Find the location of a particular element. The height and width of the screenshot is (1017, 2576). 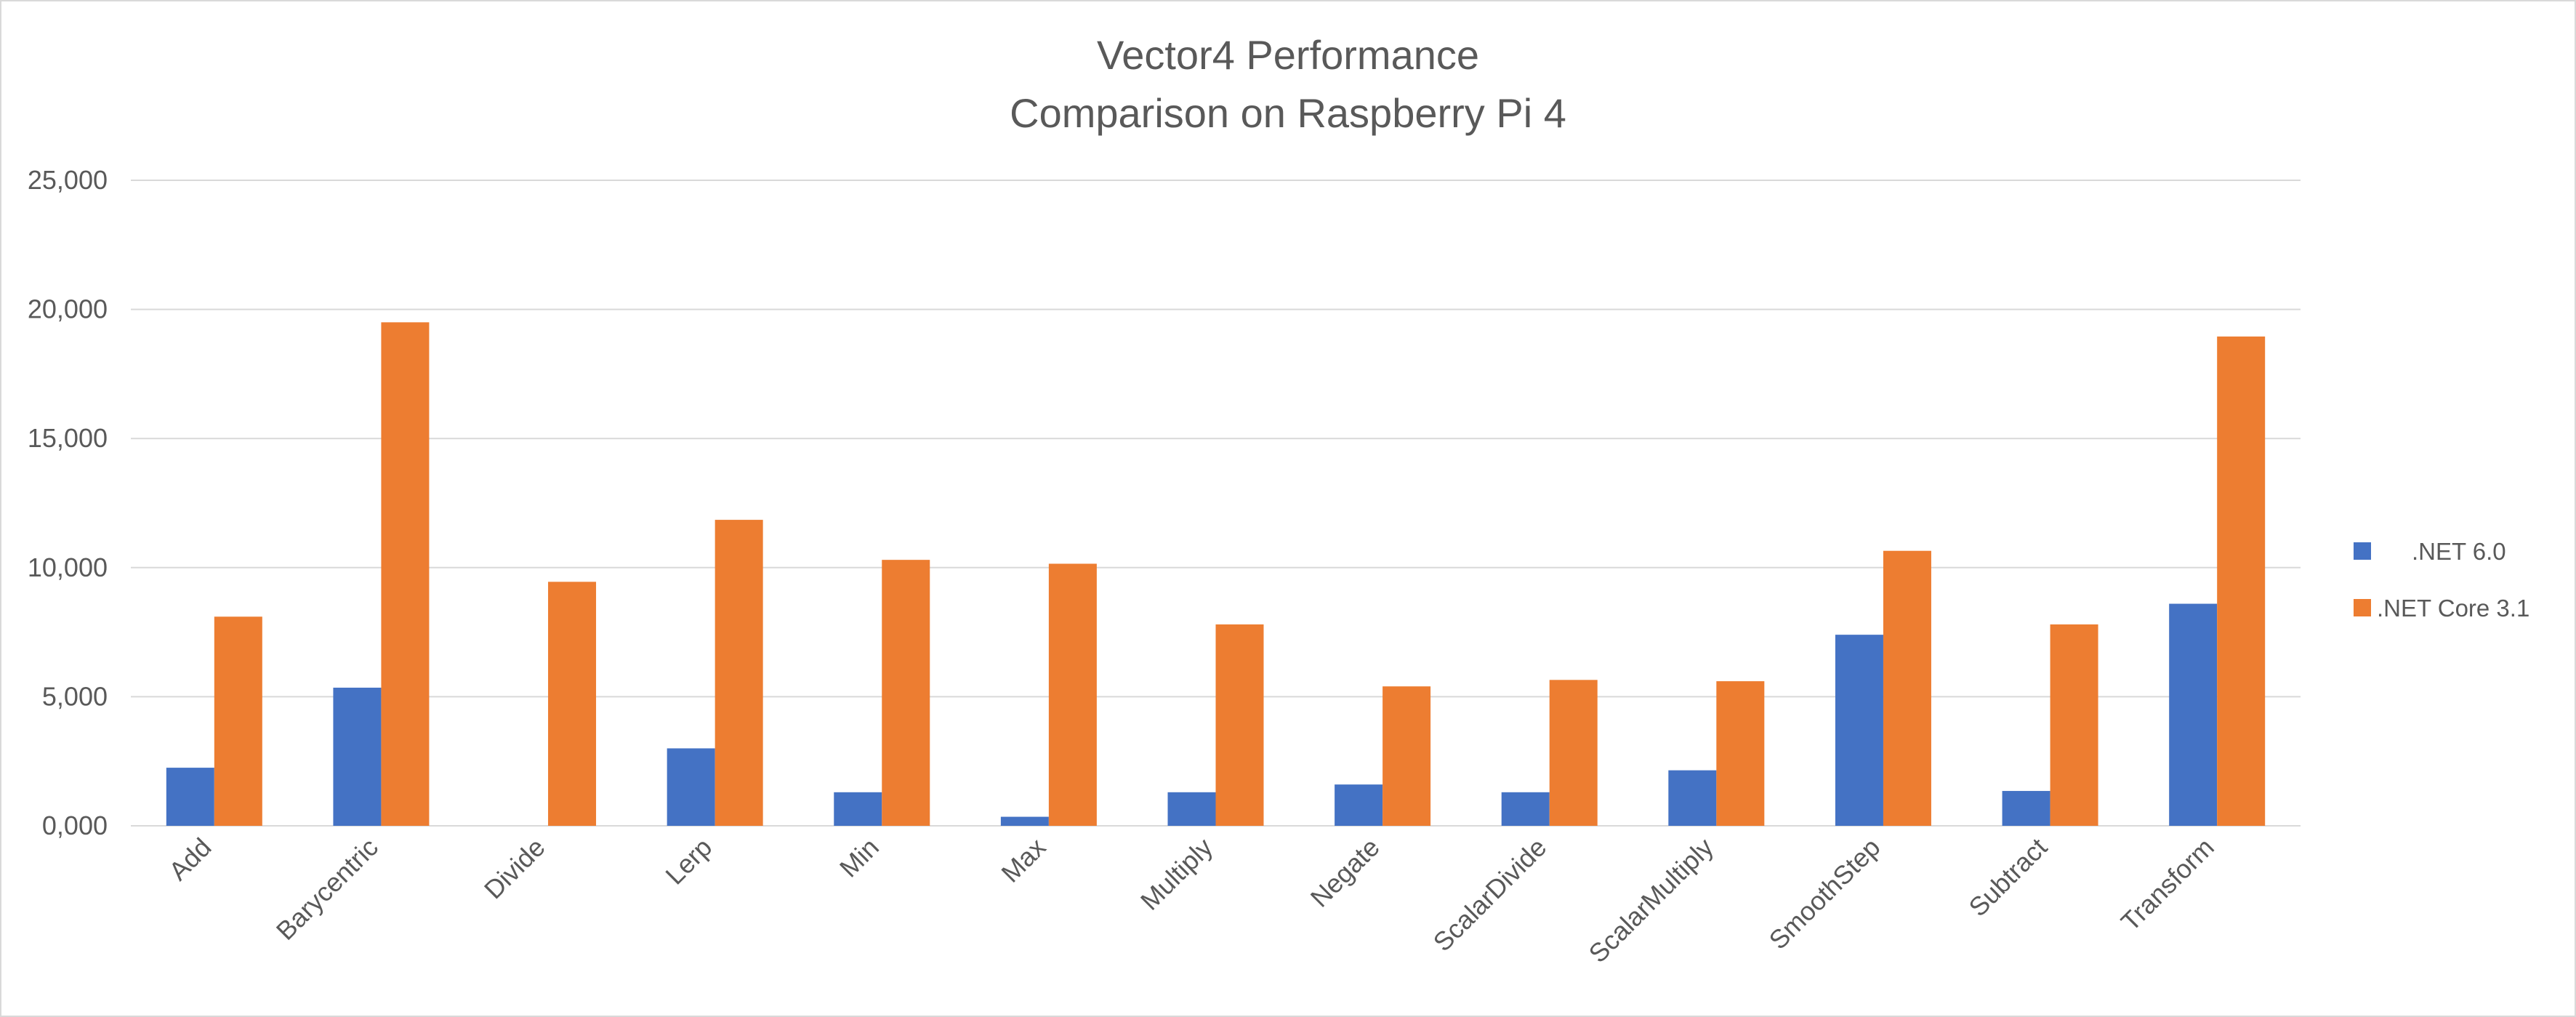

bar-netcore31-divide is located at coordinates (572, 704).